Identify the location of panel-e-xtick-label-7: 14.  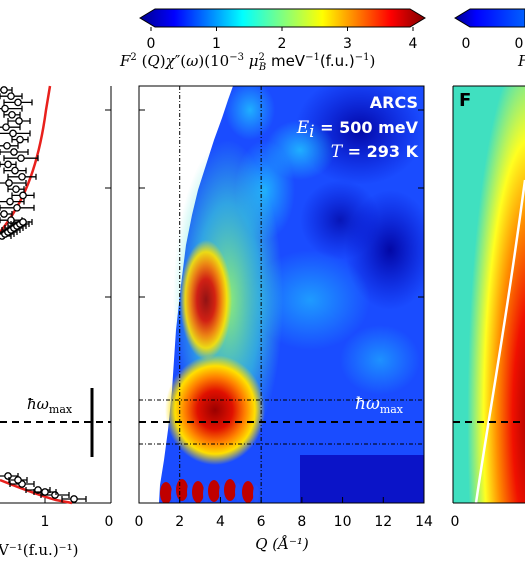
(424, 522).